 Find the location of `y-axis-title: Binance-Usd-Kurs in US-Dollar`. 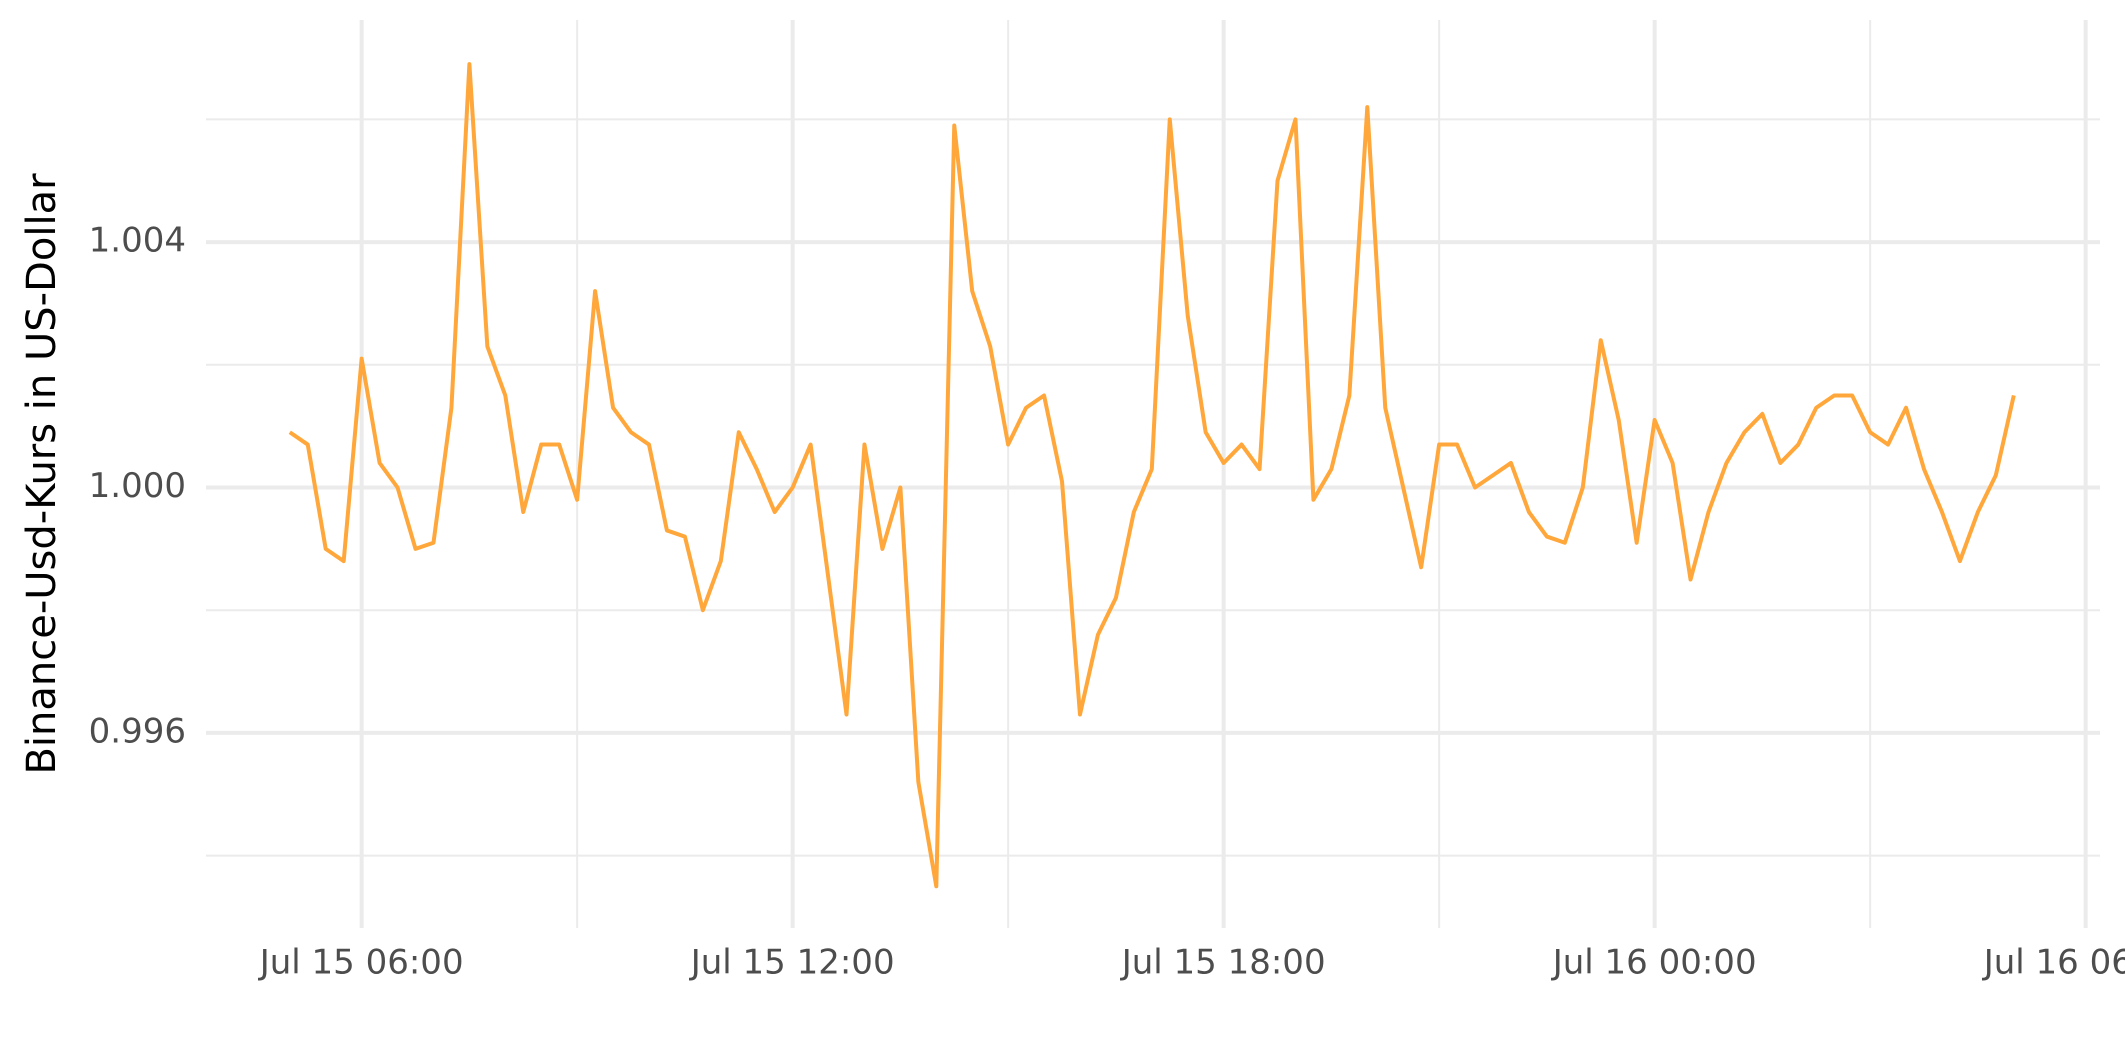

y-axis-title: Binance-Usd-Kurs in US-Dollar is located at coordinates (42, 474).